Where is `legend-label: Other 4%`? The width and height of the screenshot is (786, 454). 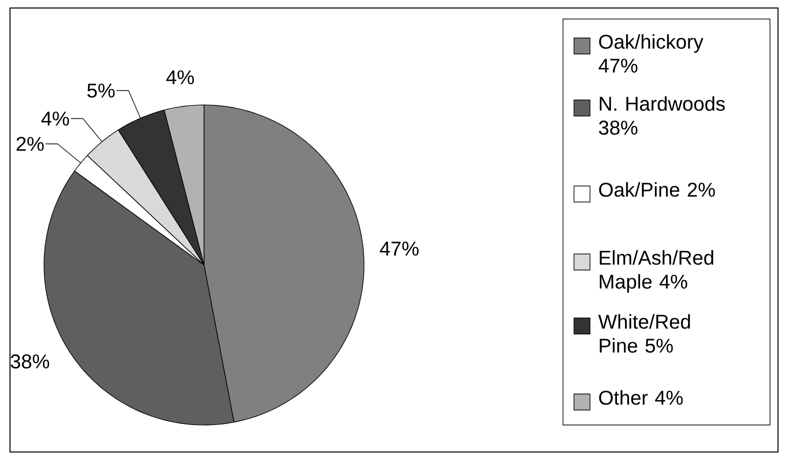 legend-label: Other 4% is located at coordinates (641, 397).